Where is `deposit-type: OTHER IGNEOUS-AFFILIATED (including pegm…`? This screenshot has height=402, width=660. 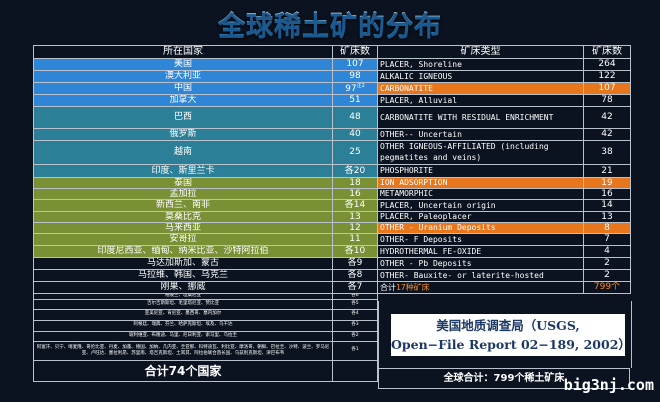
deposit-type: OTHER IGNEOUS-AFFILIATED (including pegm… is located at coordinates (480, 152).